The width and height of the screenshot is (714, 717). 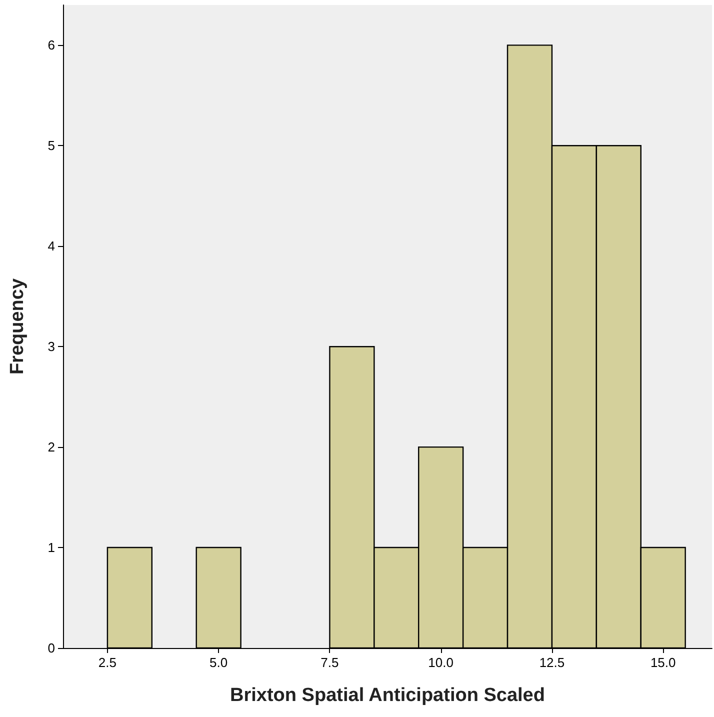 I want to click on y-tick-label: 3, so click(x=51, y=346).